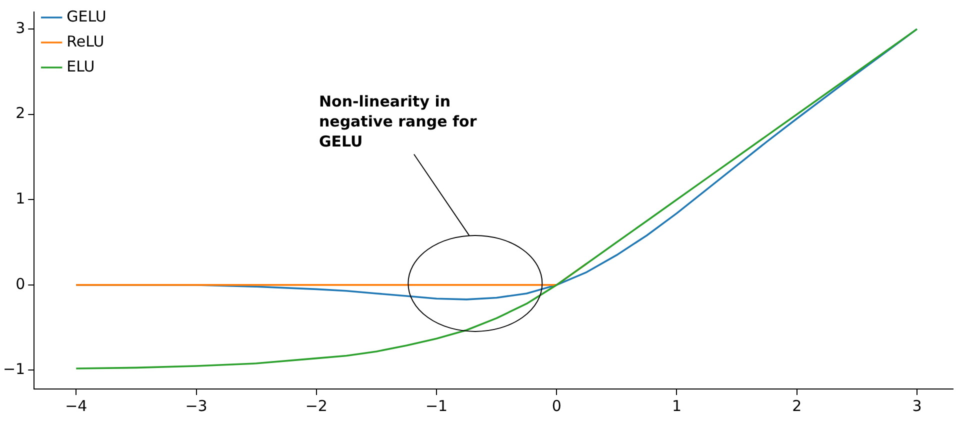  Describe the element at coordinates (21, 283) in the screenshot. I see `y-tick-label: 0` at that location.